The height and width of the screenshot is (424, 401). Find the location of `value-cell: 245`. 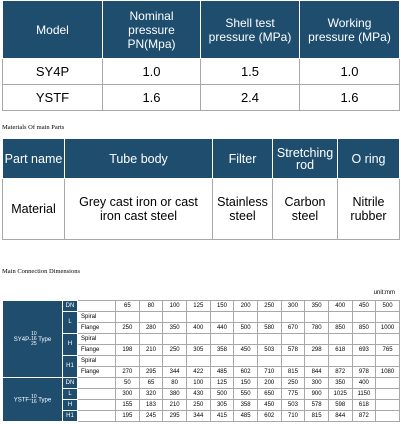

value-cell: 245 is located at coordinates (151, 416).